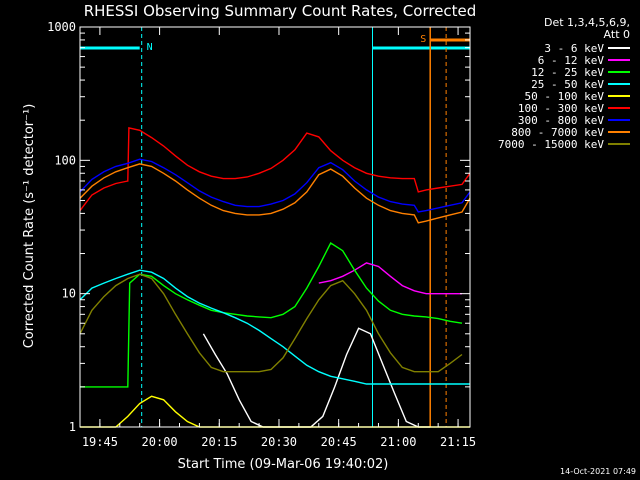 The height and width of the screenshot is (480, 640). Describe the element at coordinates (423, 39) in the screenshot. I see `saa-marker-label: S` at that location.